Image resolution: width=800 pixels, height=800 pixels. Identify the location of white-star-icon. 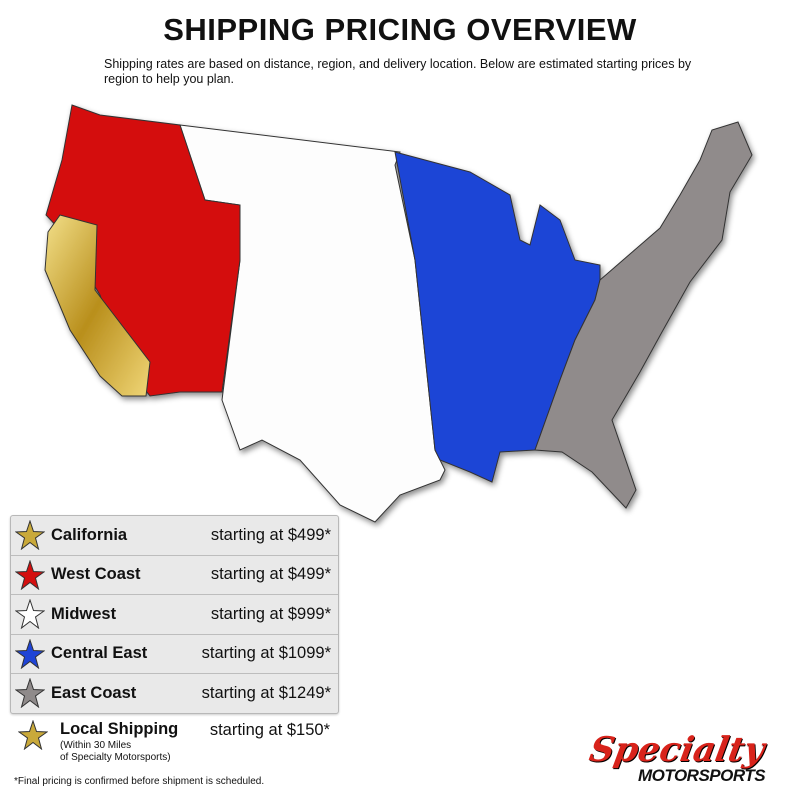
(30, 614).